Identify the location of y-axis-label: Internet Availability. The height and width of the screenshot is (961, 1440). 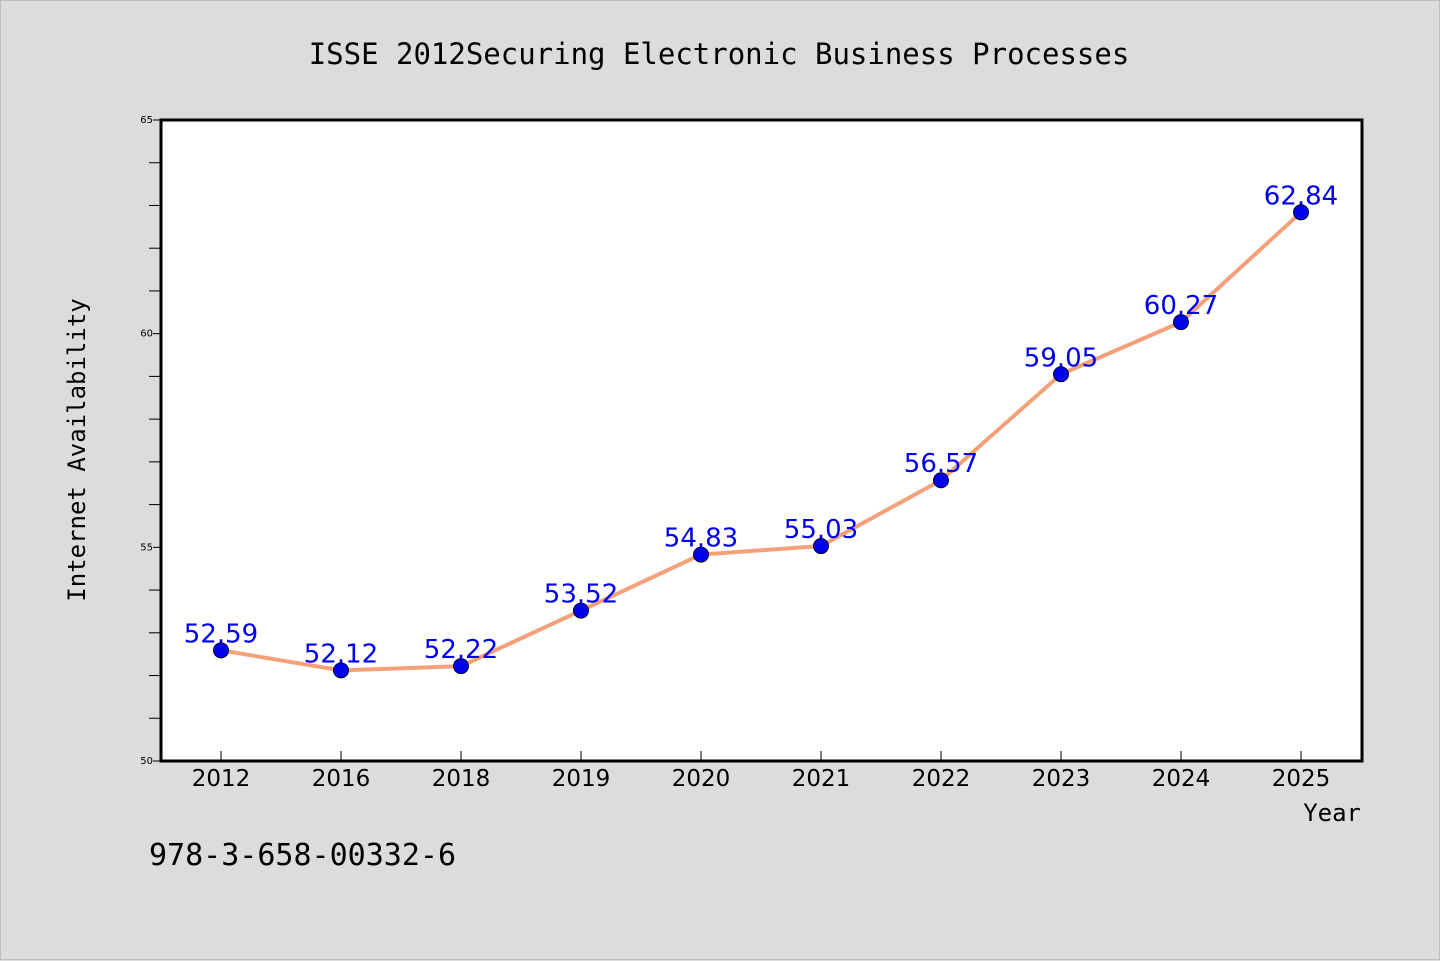
(77, 449).